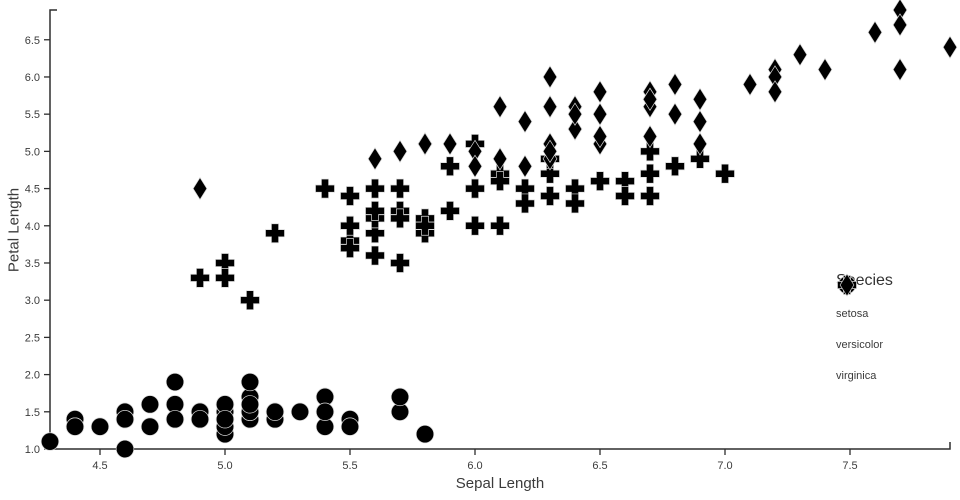 The image size is (960, 500). Describe the element at coordinates (500, 483) in the screenshot. I see `x-axis-label: Sepal Length` at that location.